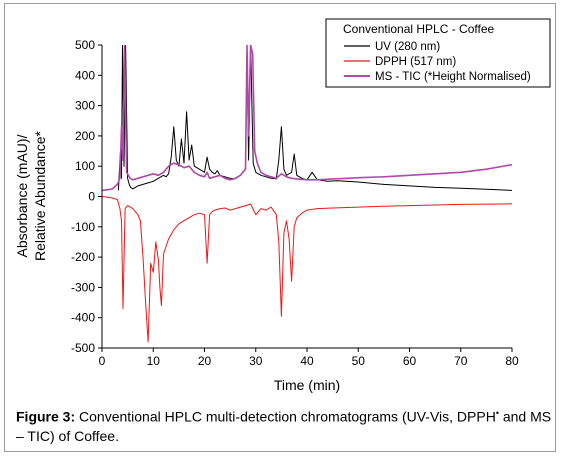  I want to click on y-tick-label: 500, so click(85, 45).